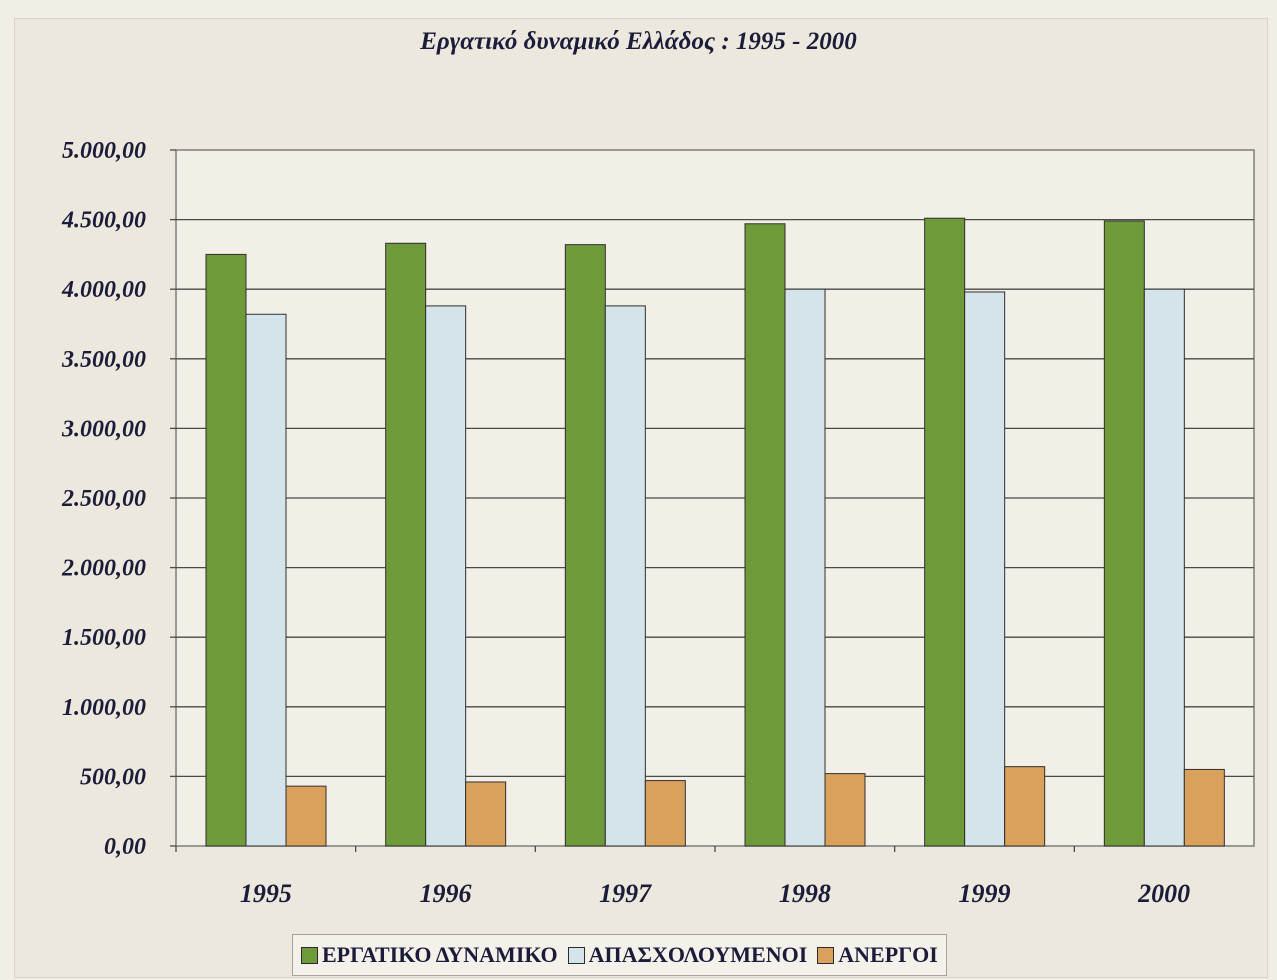  What do you see at coordinates (125, 847) in the screenshot?
I see `y-tick-label: 0,00` at bounding box center [125, 847].